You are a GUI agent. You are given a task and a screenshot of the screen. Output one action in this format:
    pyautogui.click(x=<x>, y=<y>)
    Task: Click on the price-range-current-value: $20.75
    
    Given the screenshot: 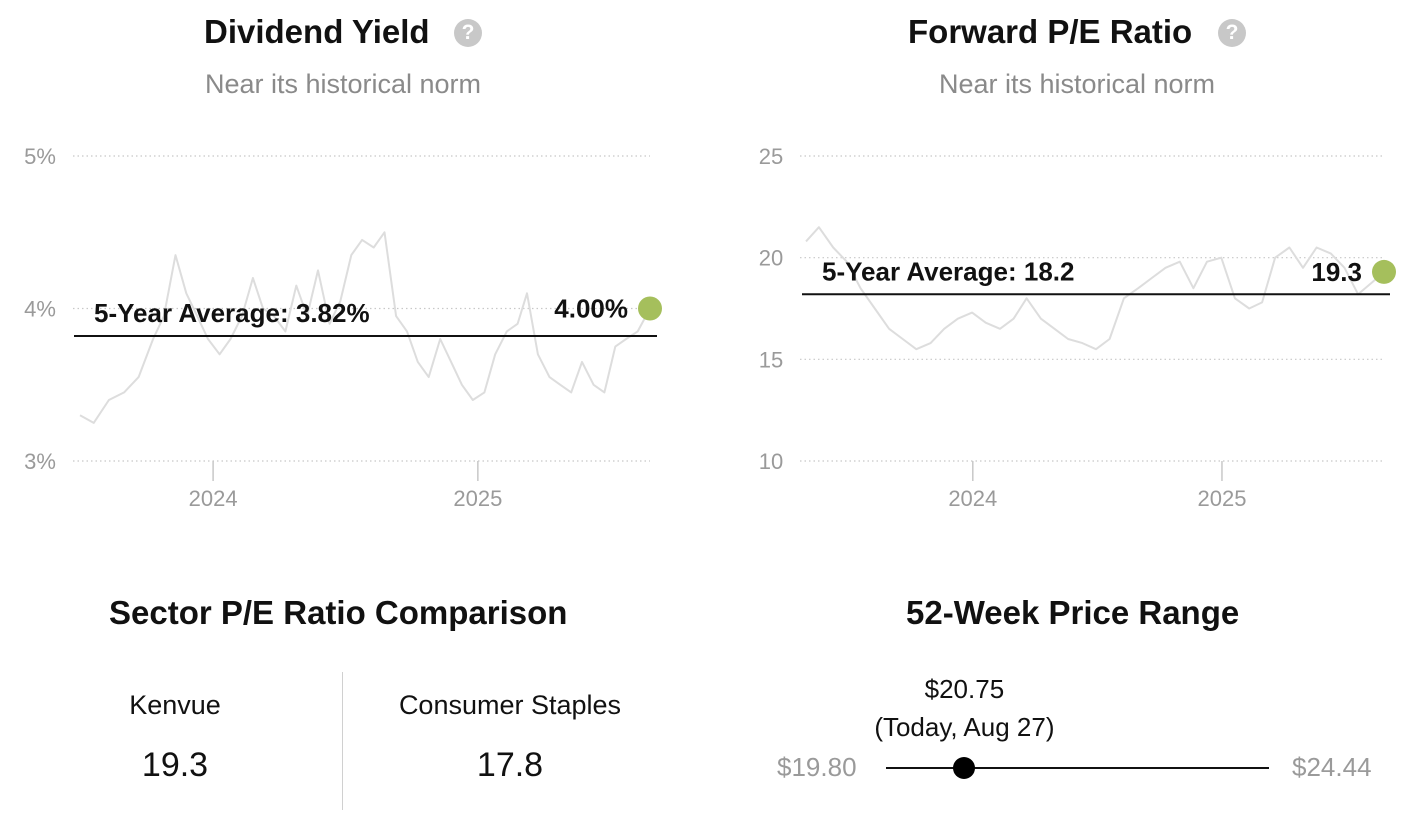 What is the action you would take?
    pyautogui.click(x=964, y=689)
    